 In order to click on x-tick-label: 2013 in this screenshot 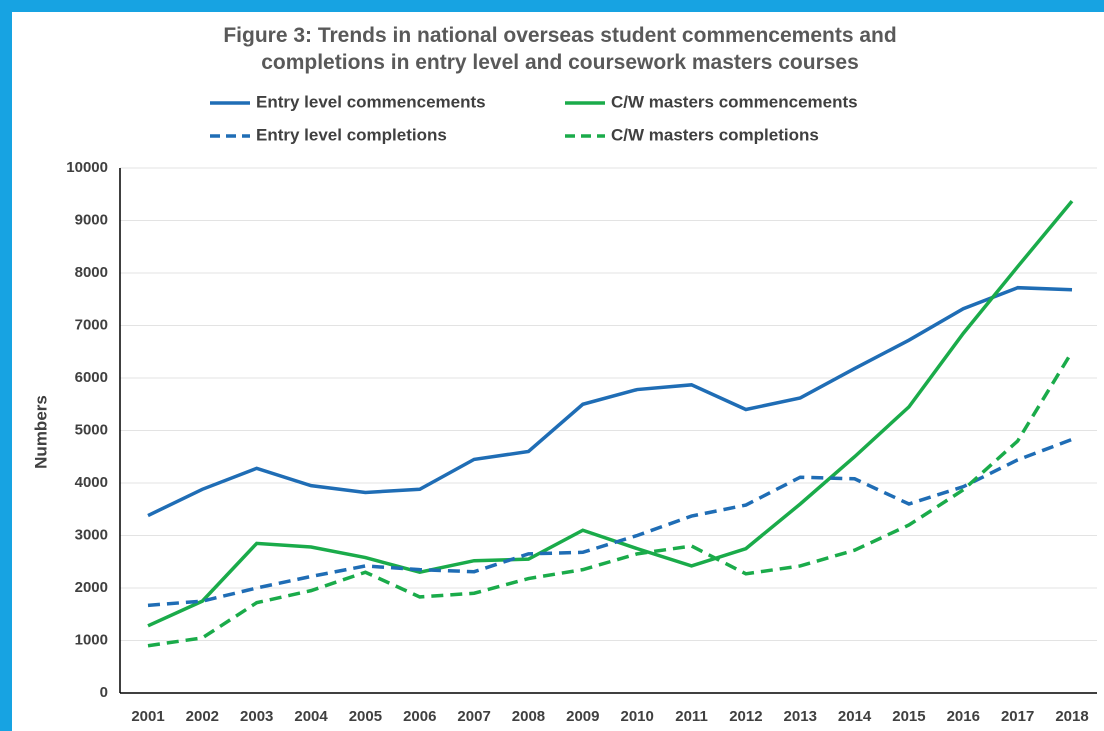, I will do `click(800, 716)`.